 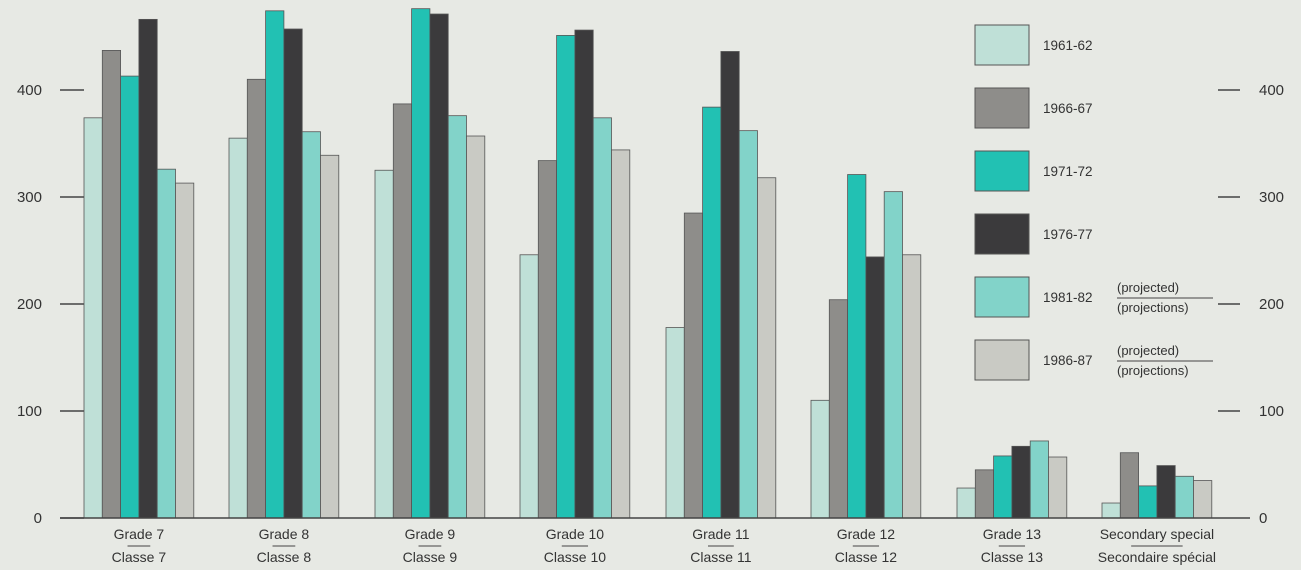 I want to click on right-tick-label-0: 0, so click(x=1263, y=518).